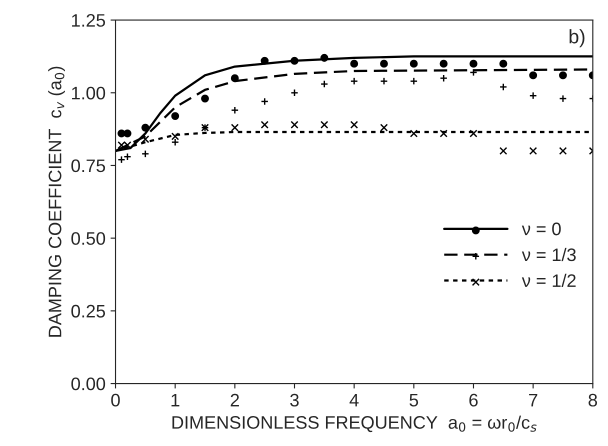 The image size is (608, 446). I want to click on y-tick-label: 0.75, so click(88, 165).